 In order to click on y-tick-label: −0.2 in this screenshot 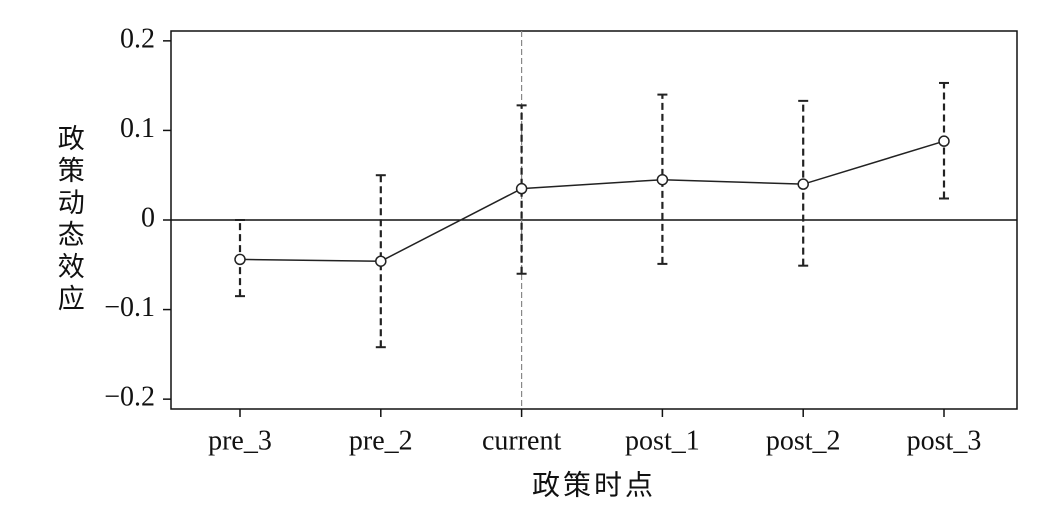, I will do `click(129, 397)`.